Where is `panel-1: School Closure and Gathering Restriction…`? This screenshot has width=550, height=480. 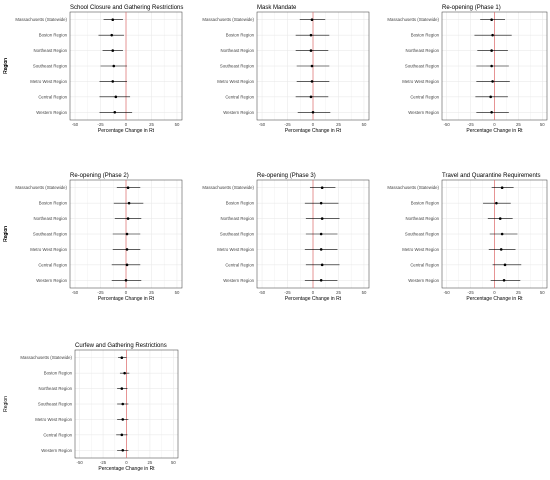 panel-1: School Closure and Gathering Restriction… is located at coordinates (93, 69).